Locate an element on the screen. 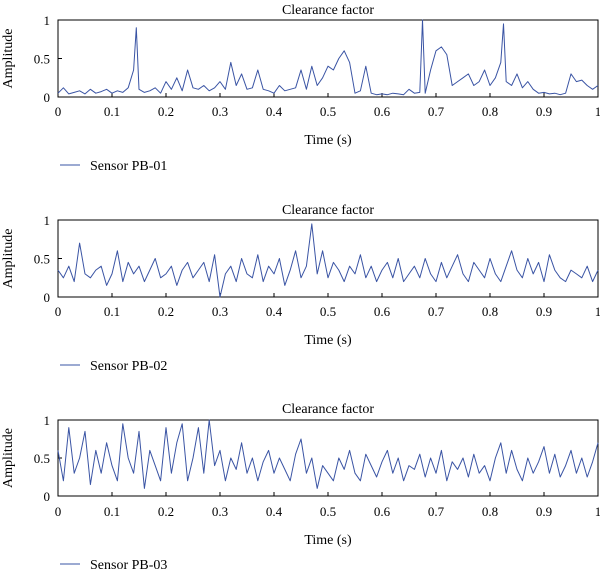 The height and width of the screenshot is (582, 600). legend-label: Sensor PB-03 is located at coordinates (128, 565).